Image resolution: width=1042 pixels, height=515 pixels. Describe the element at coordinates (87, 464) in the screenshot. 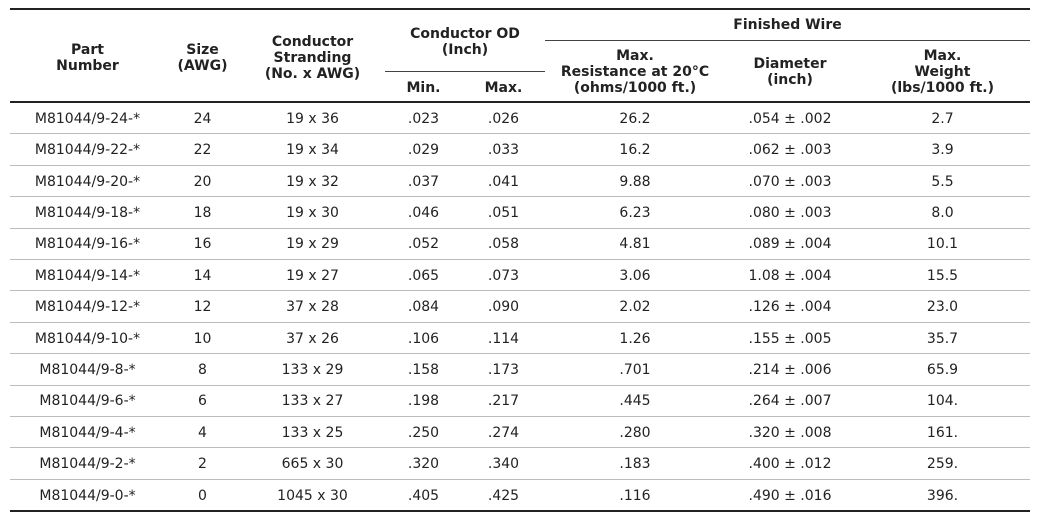

I see `table-cell: M81044/9-2-*` at that location.